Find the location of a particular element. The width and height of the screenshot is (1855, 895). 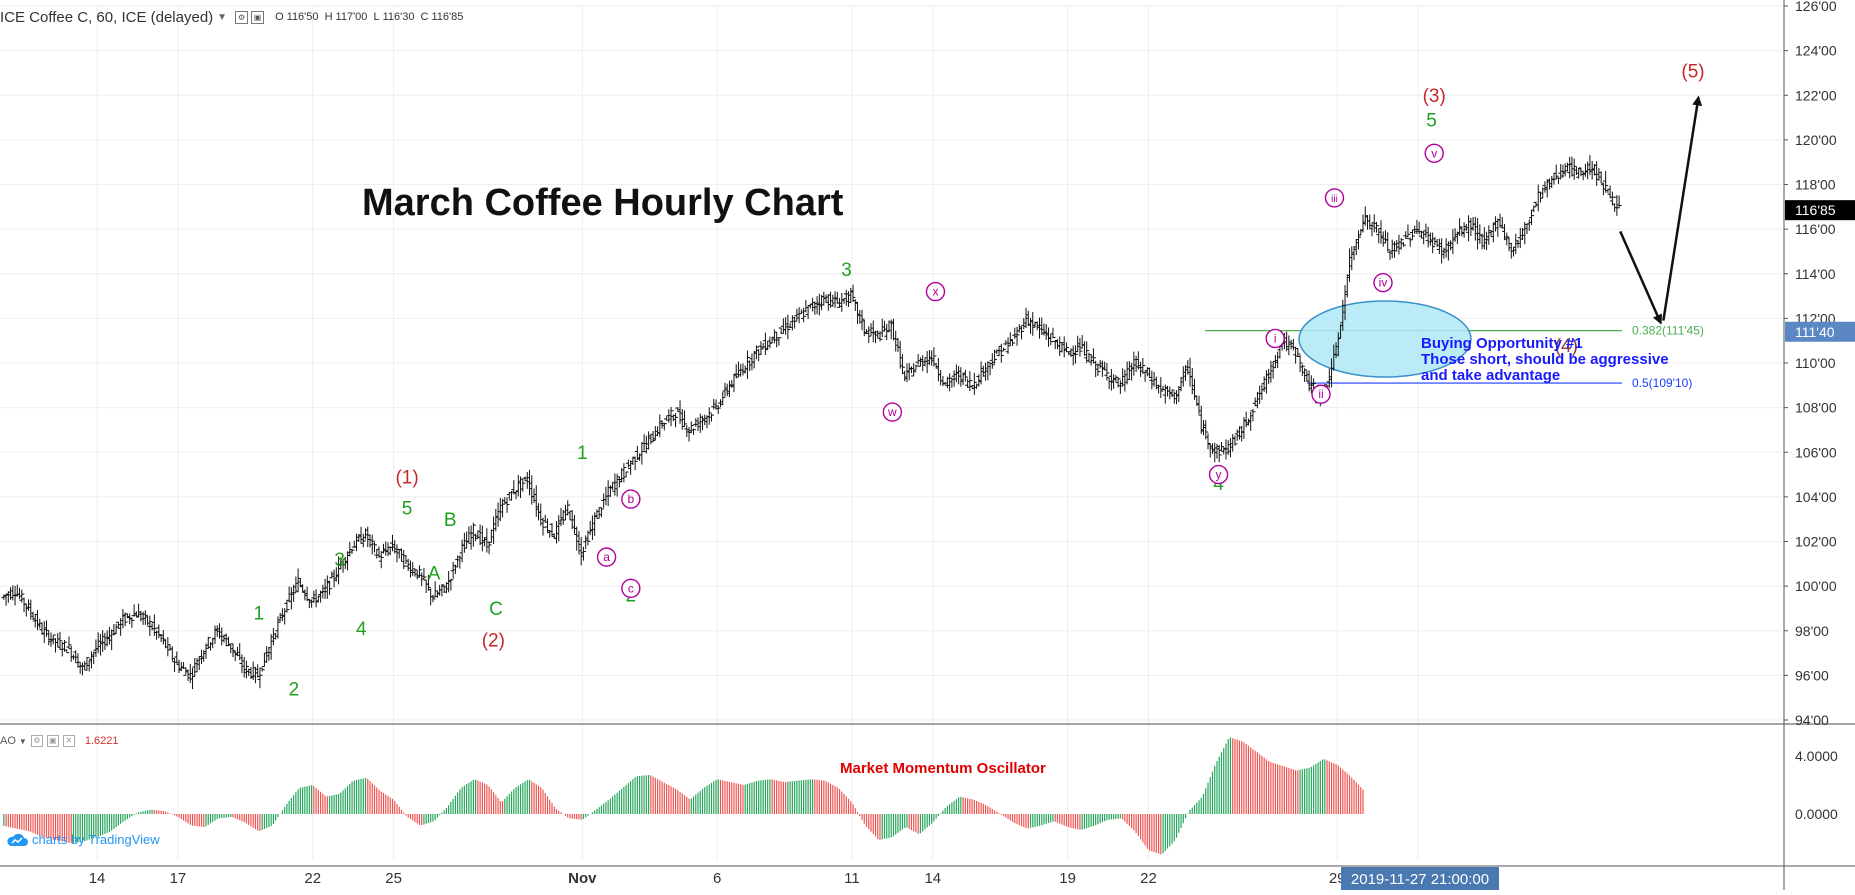

circled-wave-label: ii is located at coordinates (1321, 394).